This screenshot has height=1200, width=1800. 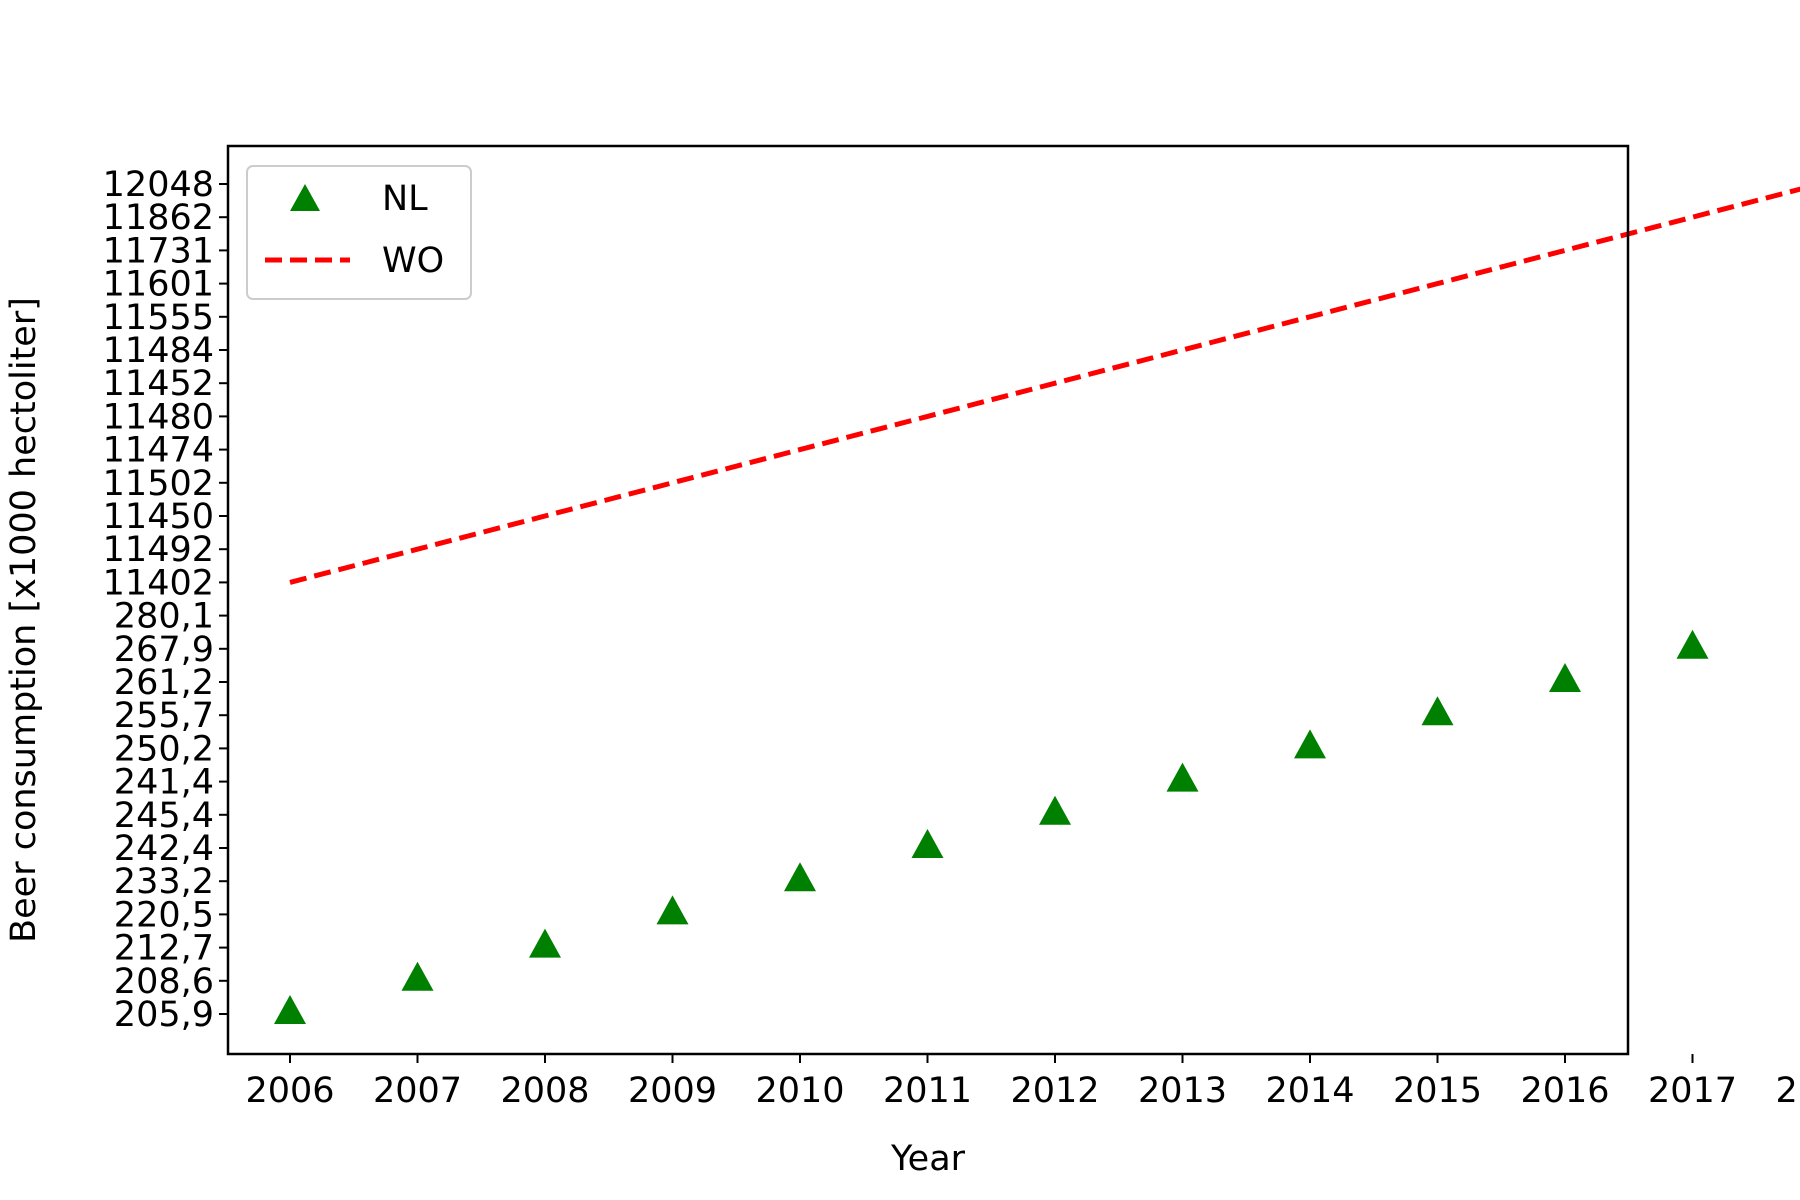 I want to click on y-tick-label: 11452, so click(x=158, y=384).